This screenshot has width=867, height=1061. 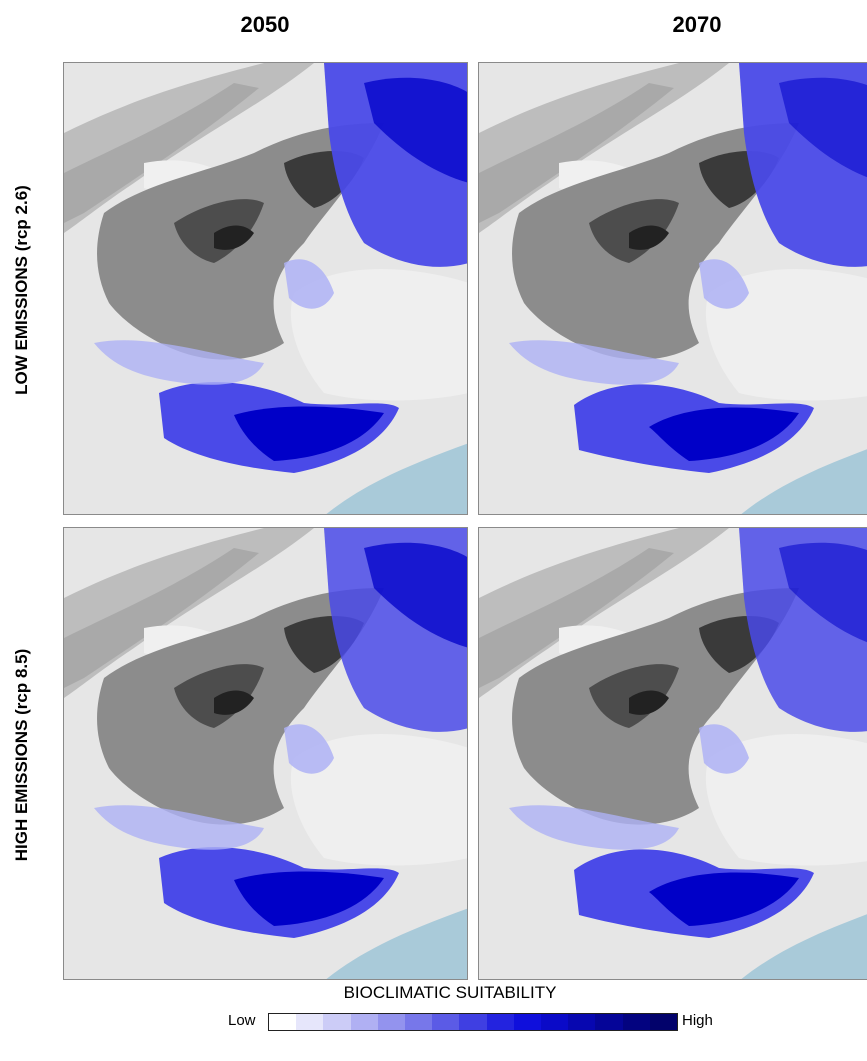 What do you see at coordinates (242, 1020) in the screenshot?
I see `legend-low-label: Low` at bounding box center [242, 1020].